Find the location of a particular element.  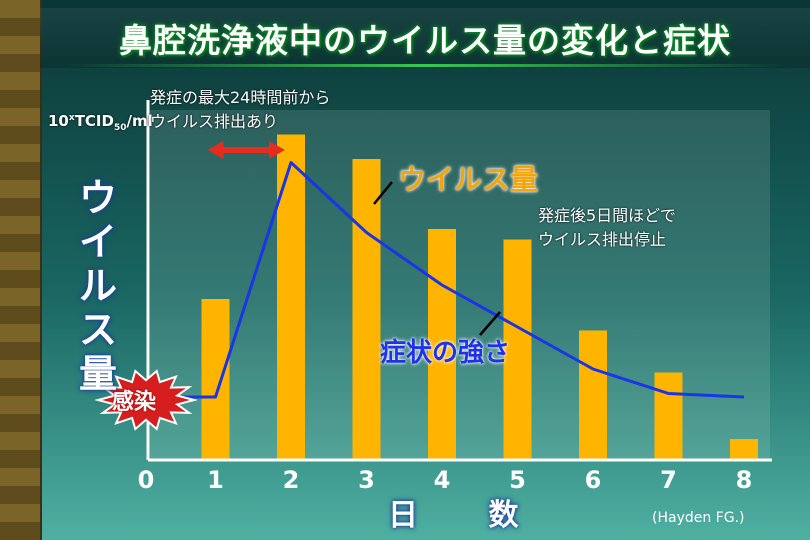

infection-burst-icon is located at coordinates (146, 400).